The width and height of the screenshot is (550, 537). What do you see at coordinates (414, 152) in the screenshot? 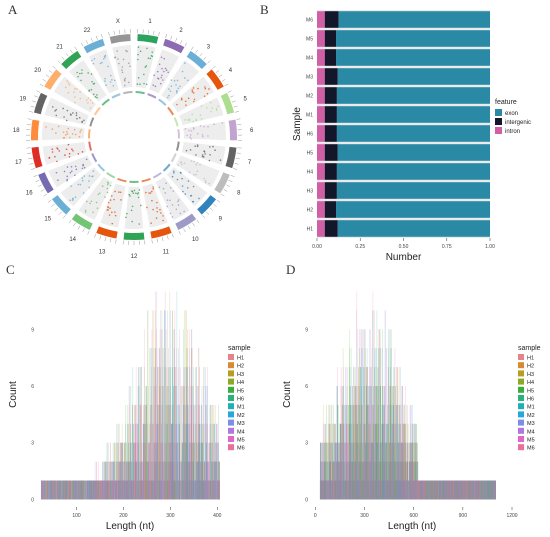
I see `bar-H5-exon` at bounding box center [414, 152].